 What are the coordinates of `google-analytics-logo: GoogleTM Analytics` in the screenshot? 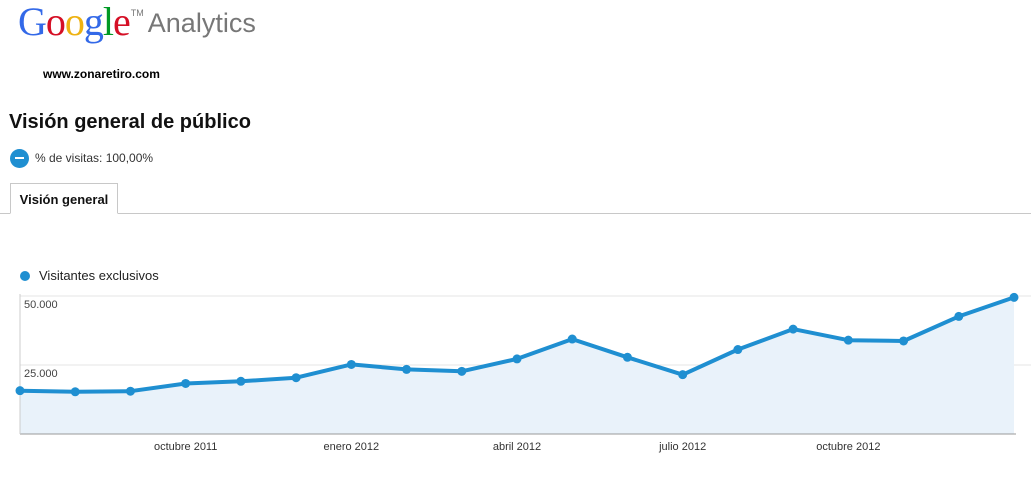 It's located at (137, 22).